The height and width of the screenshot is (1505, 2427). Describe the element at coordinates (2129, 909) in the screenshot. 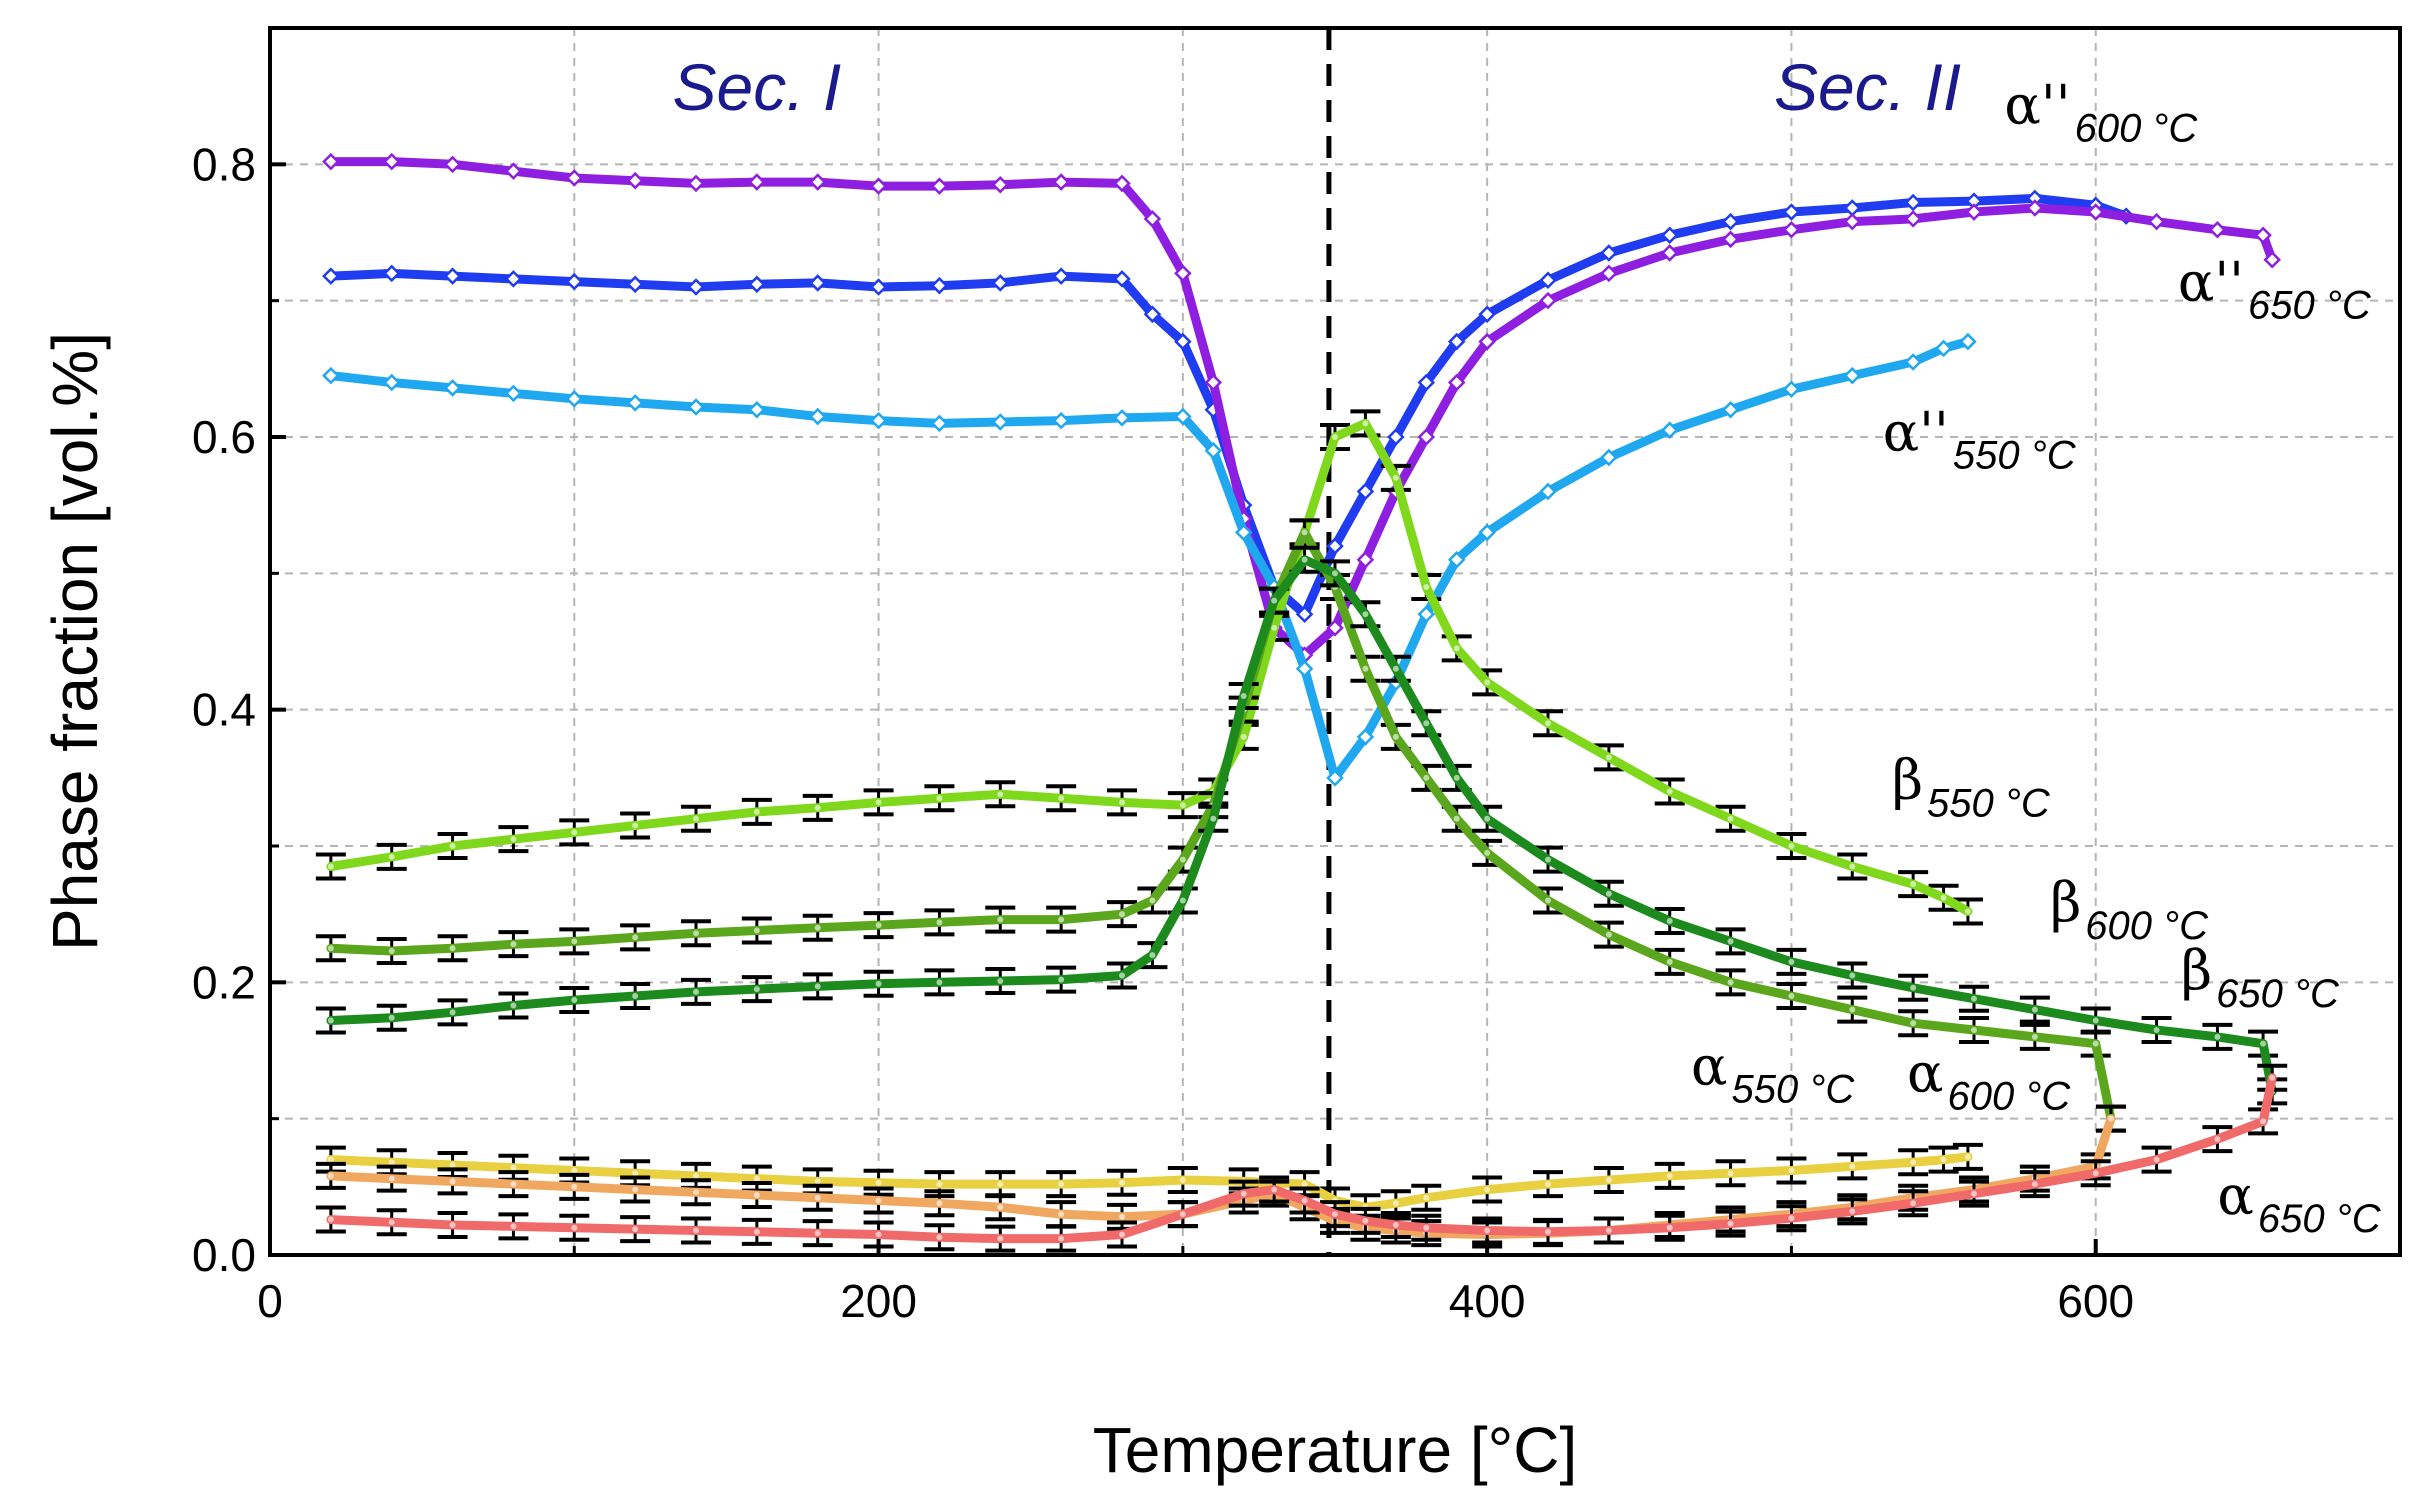

I see `series-label: β 600 °C` at that location.